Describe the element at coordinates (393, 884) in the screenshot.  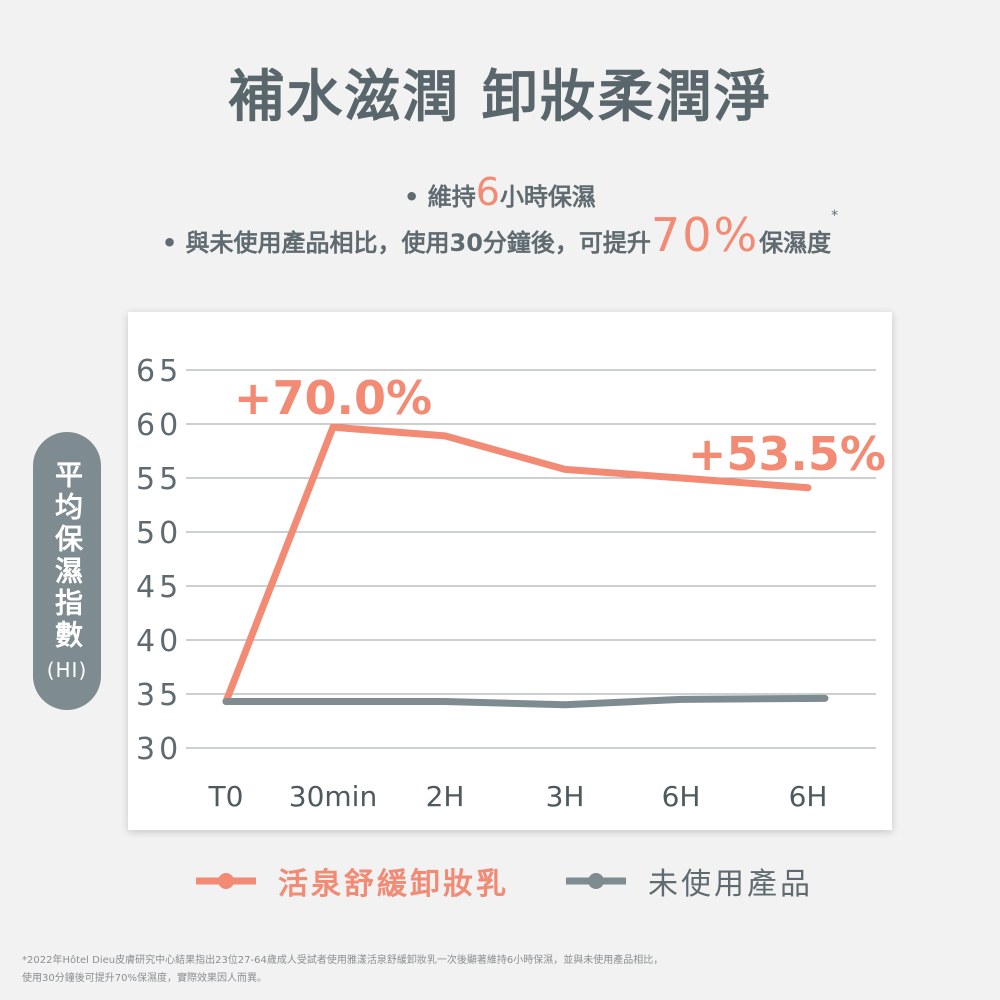
I see `legend-label-product: 活泉舒緩卸妝乳` at that location.